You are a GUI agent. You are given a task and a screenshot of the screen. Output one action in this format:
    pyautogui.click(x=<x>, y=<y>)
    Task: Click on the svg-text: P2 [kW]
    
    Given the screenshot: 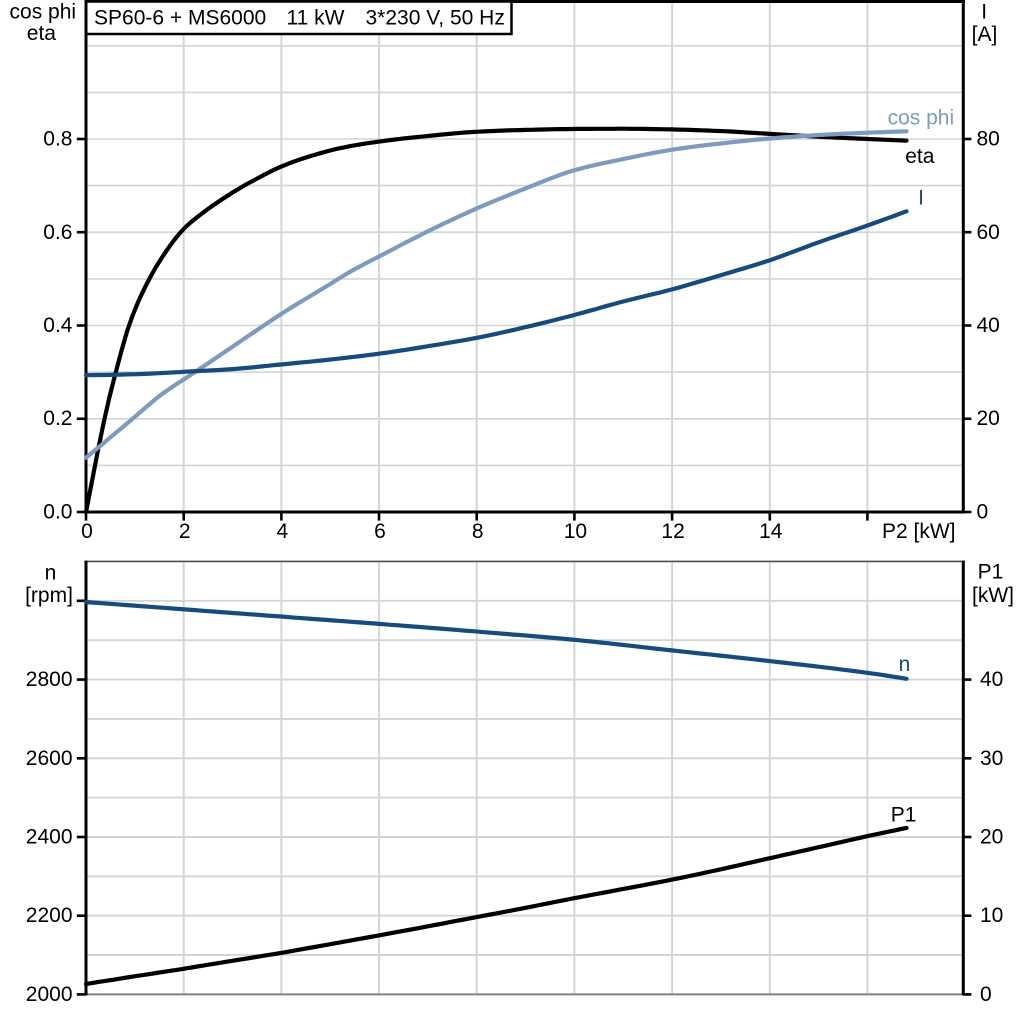 What is the action you would take?
    pyautogui.click(x=919, y=531)
    